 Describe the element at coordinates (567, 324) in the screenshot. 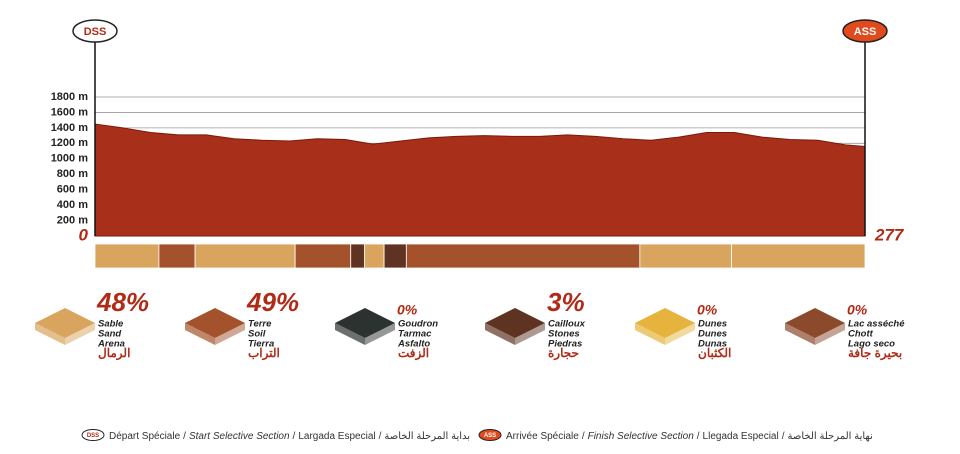

I see `surface-name: Cailloux` at that location.